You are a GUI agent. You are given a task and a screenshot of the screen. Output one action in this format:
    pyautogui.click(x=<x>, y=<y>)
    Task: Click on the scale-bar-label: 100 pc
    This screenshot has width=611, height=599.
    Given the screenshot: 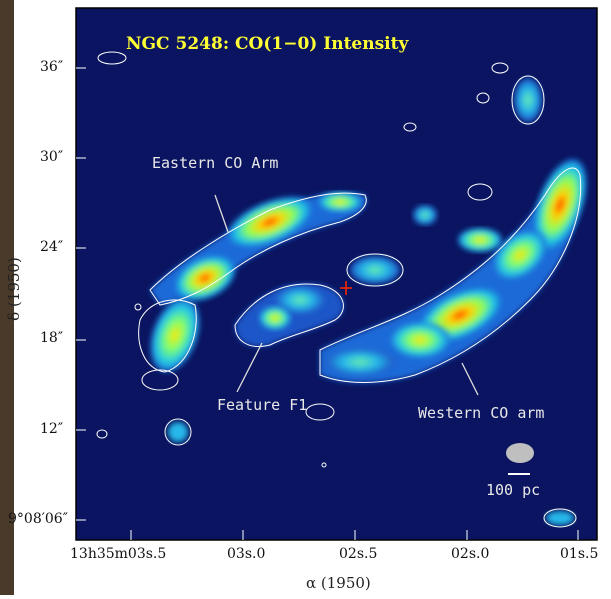 What is the action you would take?
    pyautogui.click(x=513, y=490)
    